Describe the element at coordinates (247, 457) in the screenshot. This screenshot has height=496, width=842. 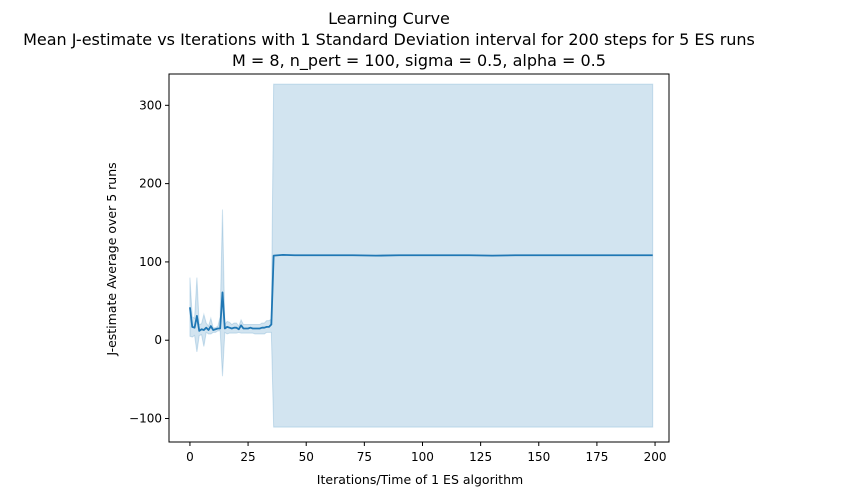
I see `x-tick-label: 25` at that location.